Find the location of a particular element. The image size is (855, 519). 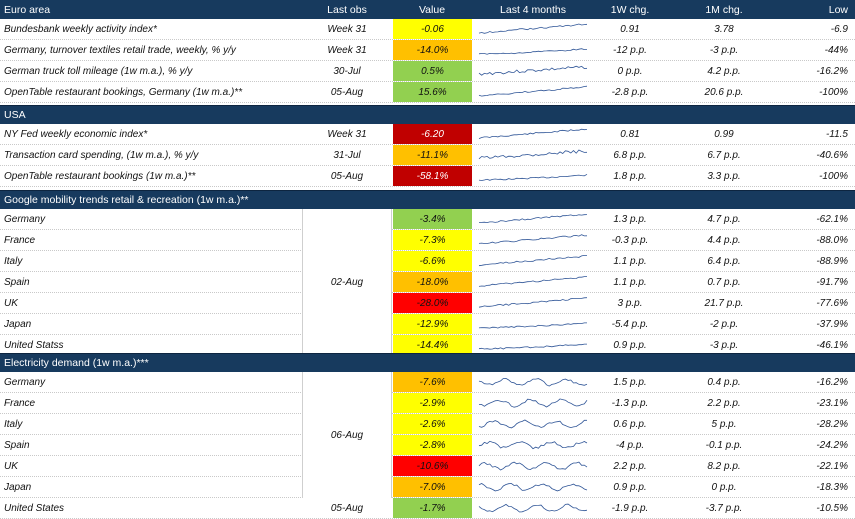

table-row: France -2.9% -1.3 p.p. 2.2 p.p. -23.1% is located at coordinates (427, 403).